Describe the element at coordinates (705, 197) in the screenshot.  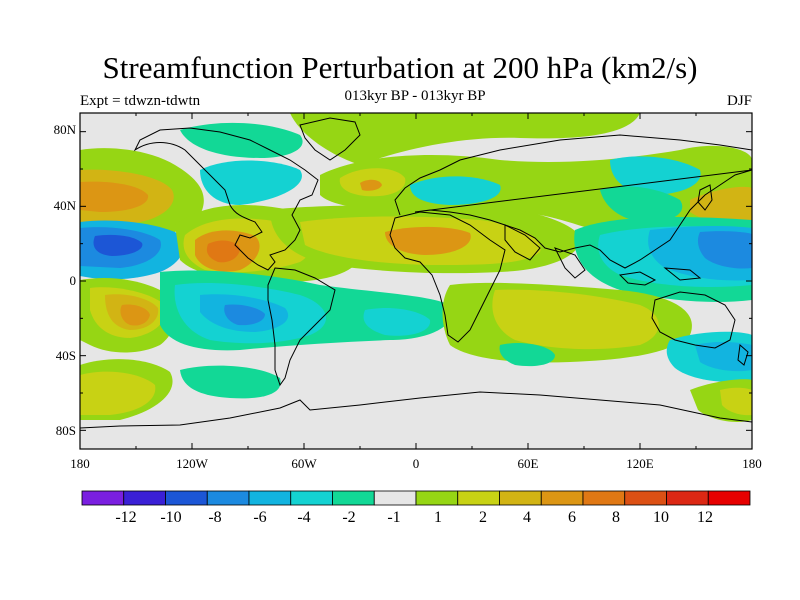
I see `coastline-japan` at that location.